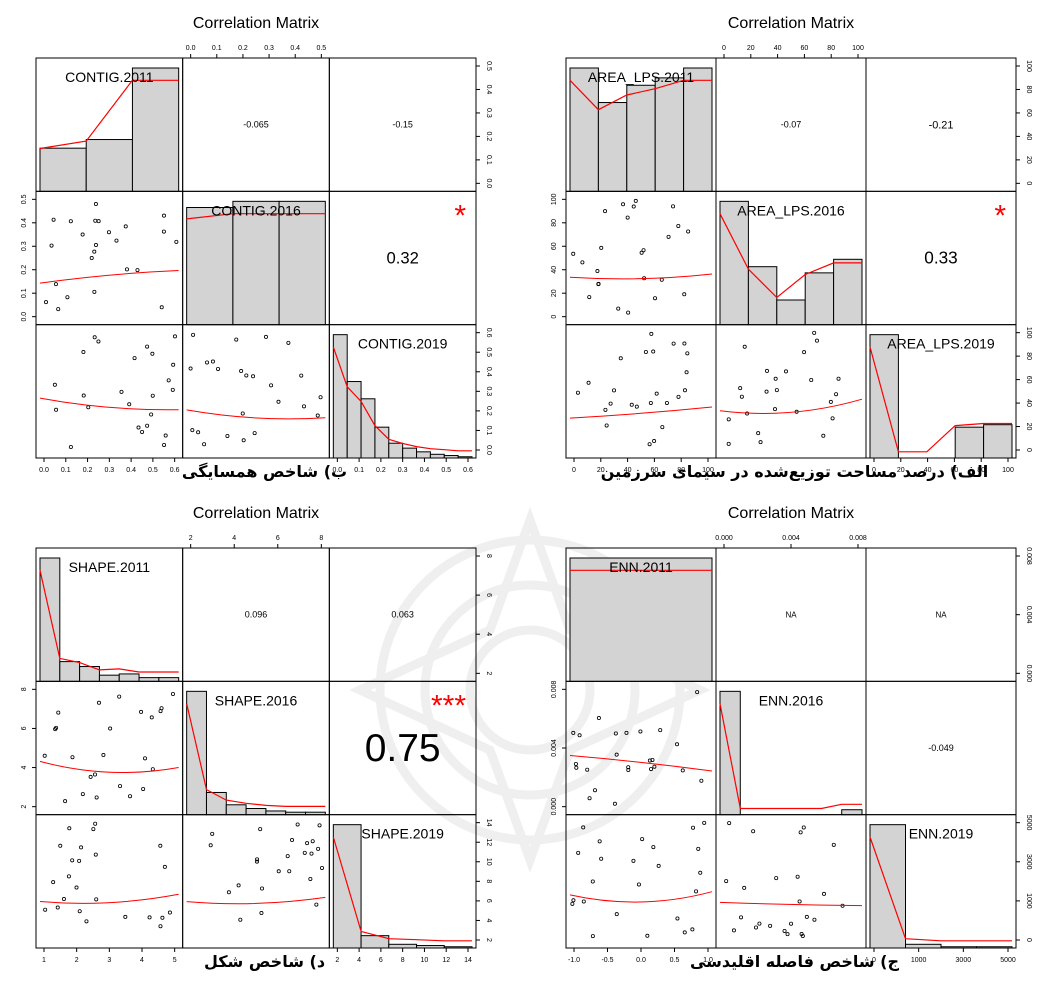 Image resolution: width=1059 pixels, height=981 pixels. What do you see at coordinates (1008, 960) in the screenshot?
I see `bottom-tick-label: 5000` at bounding box center [1008, 960].